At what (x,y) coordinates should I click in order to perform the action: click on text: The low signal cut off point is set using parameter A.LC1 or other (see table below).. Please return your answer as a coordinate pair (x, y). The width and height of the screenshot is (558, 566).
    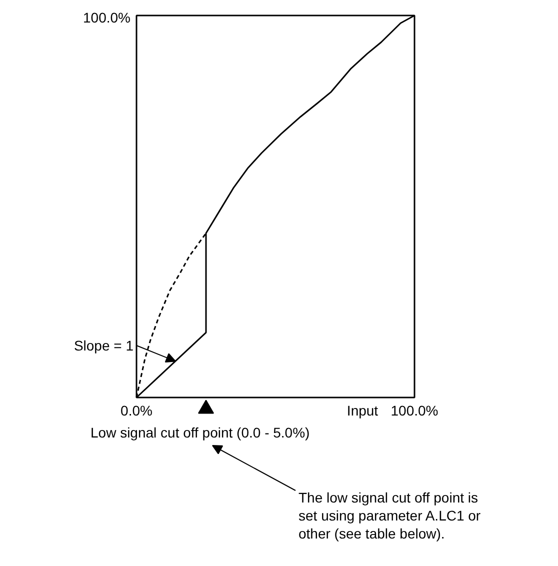
    Looking at the image, I should click on (389, 516).